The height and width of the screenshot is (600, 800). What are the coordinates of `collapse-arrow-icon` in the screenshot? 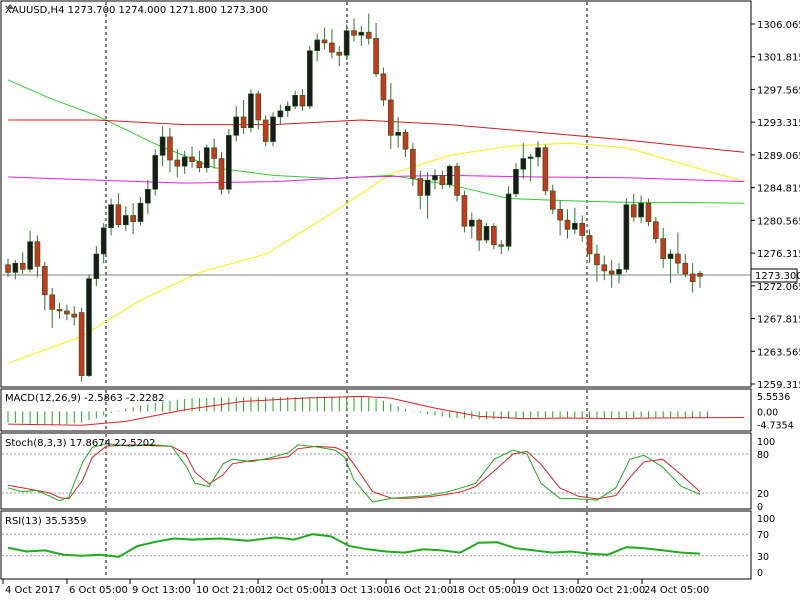 It's located at (10, 6).